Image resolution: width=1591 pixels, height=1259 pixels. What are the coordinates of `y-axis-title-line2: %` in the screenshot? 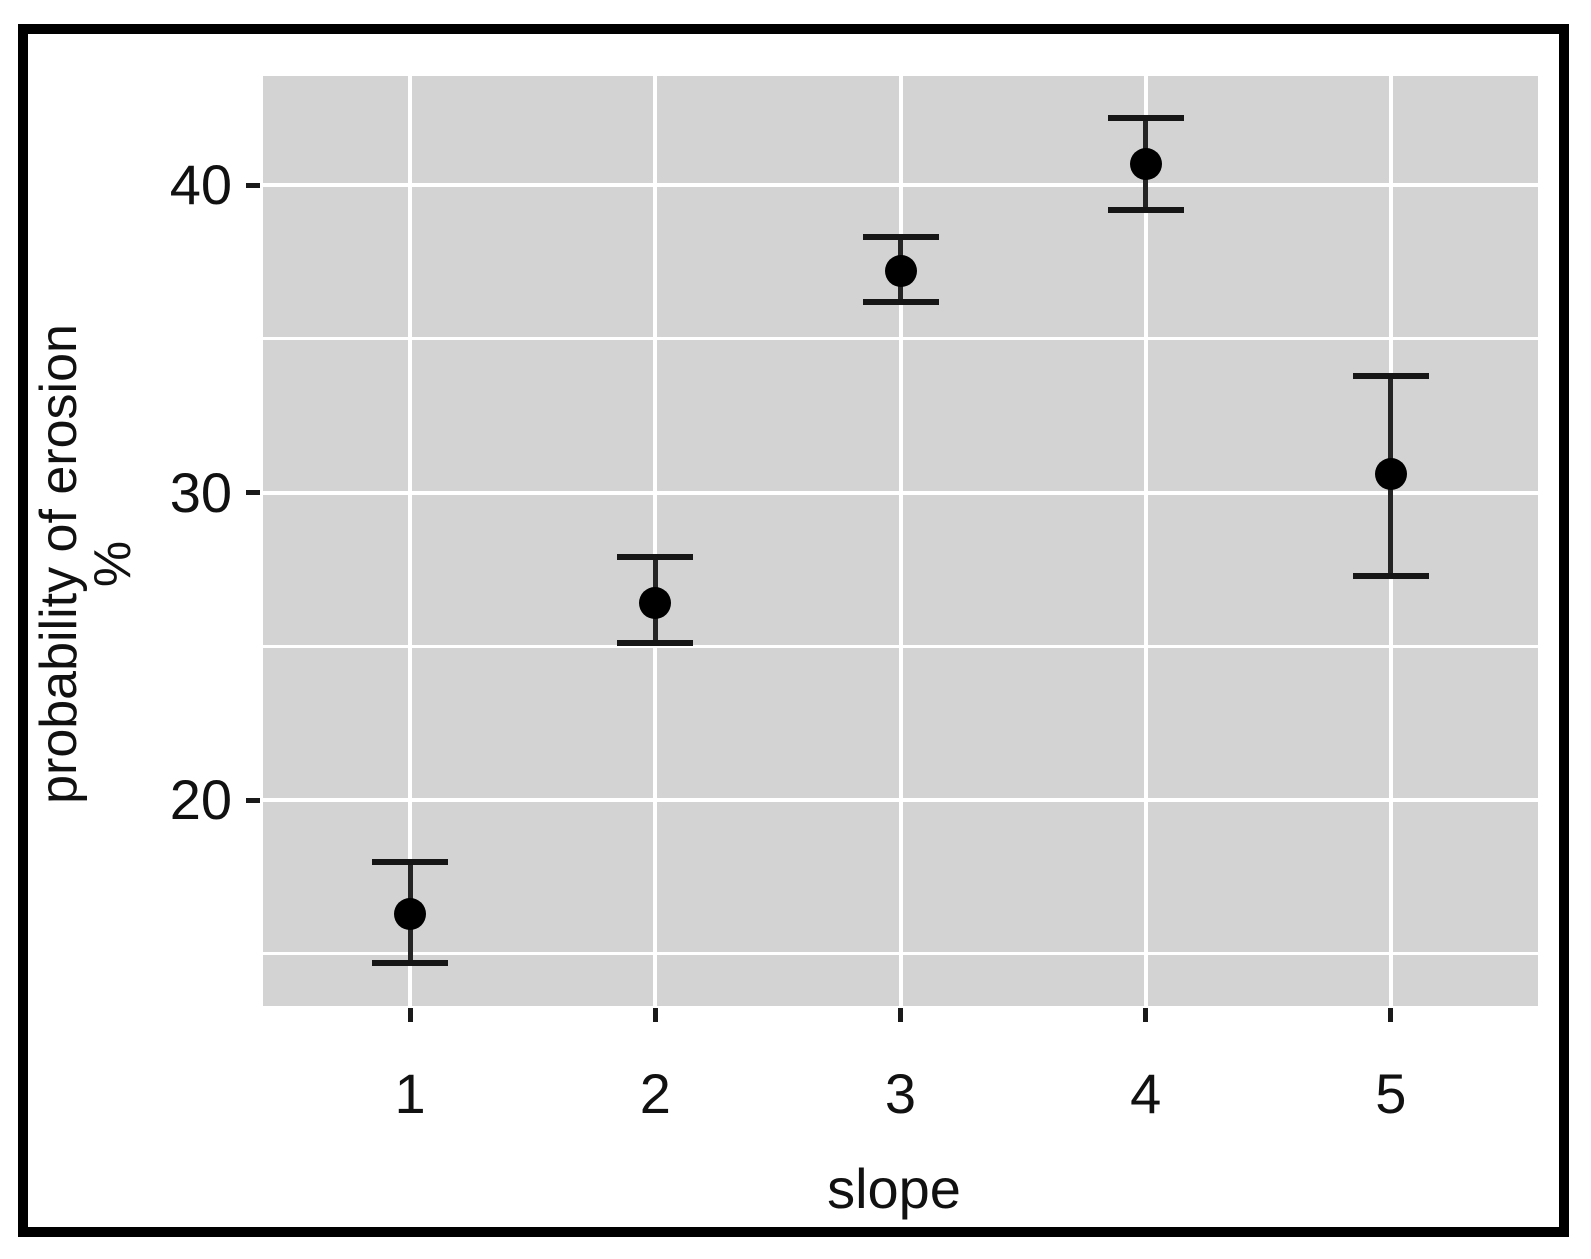 It's located at (113, 564).